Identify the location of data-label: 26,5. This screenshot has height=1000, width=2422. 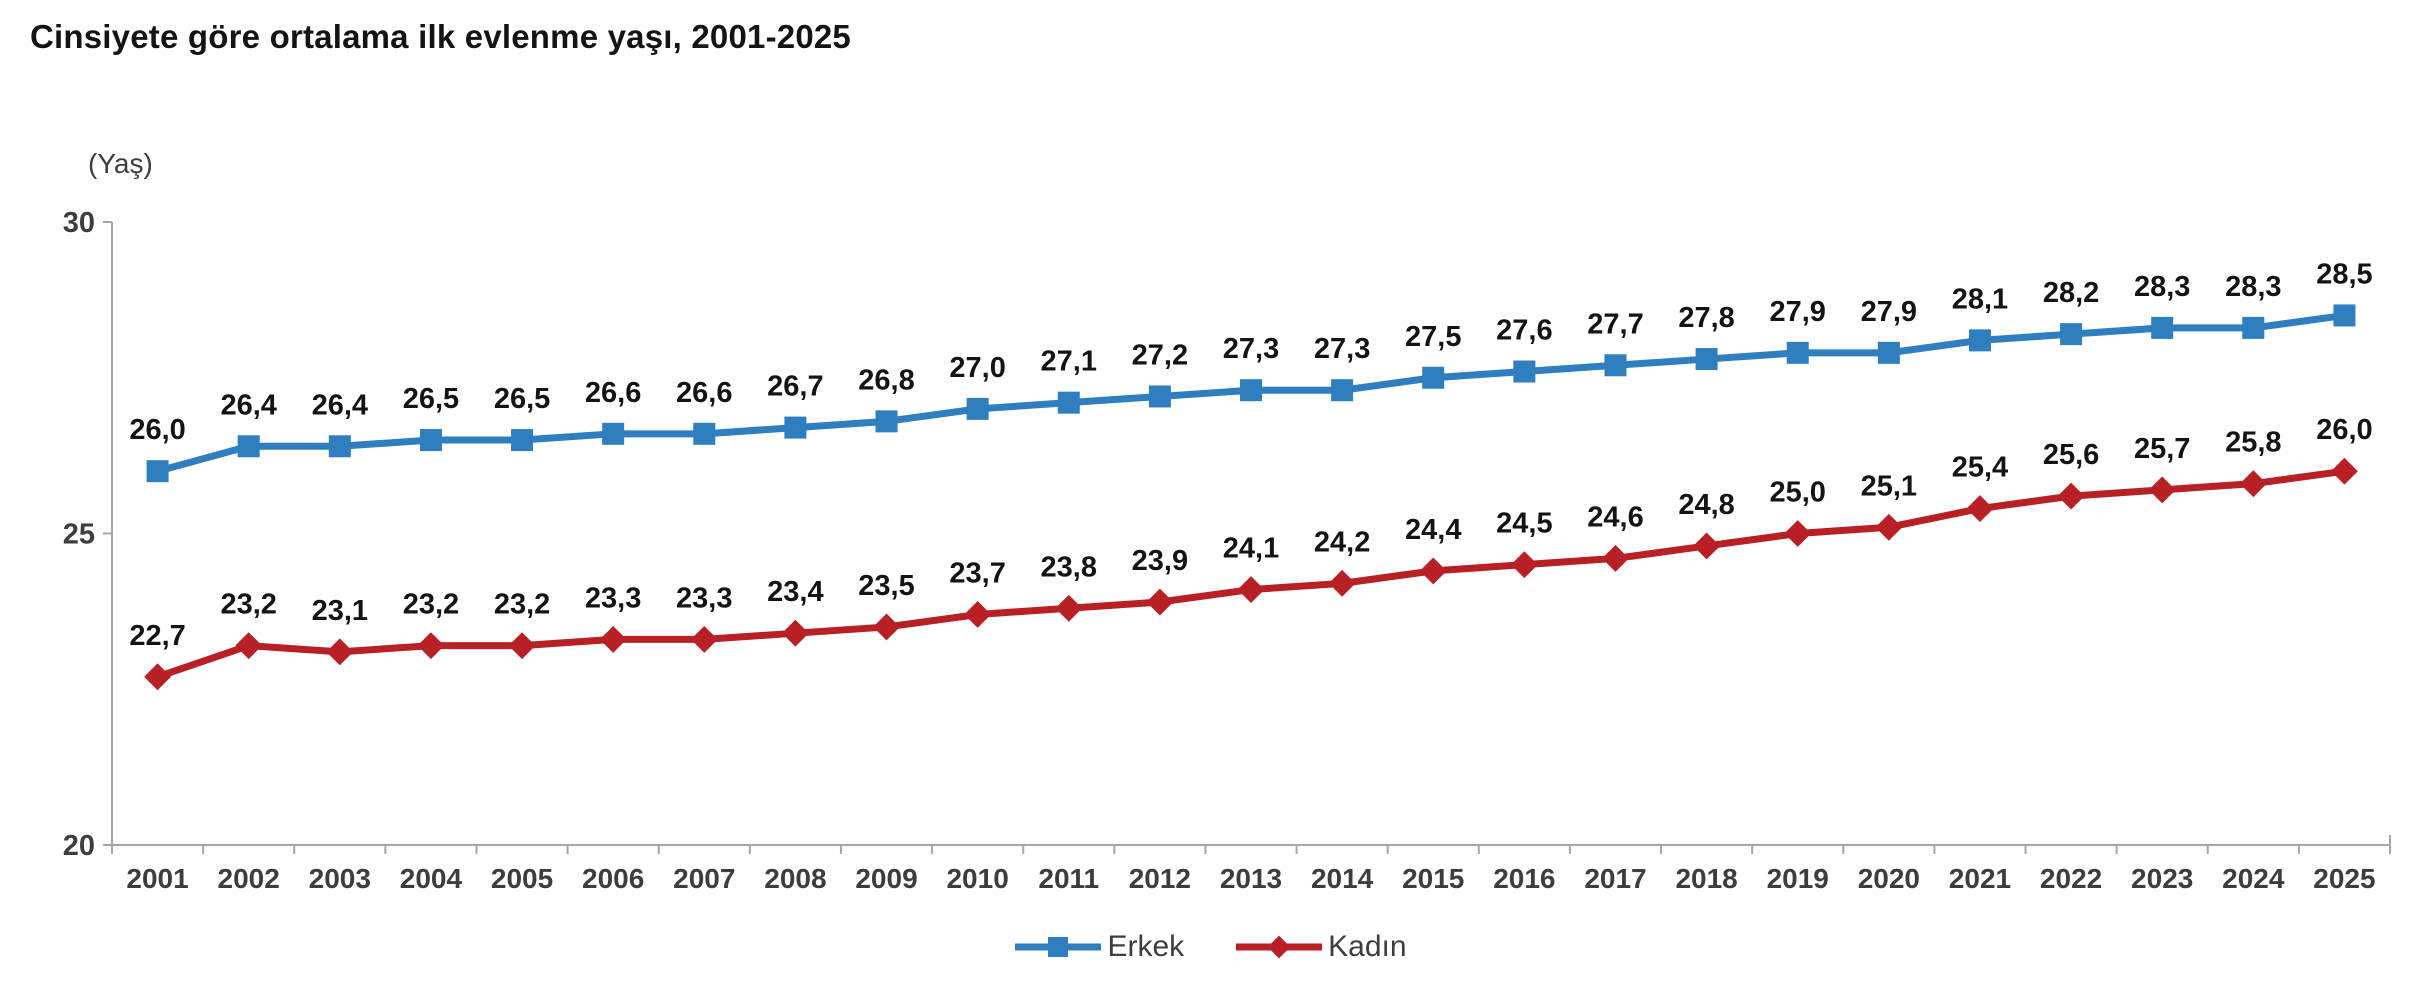
(522, 399).